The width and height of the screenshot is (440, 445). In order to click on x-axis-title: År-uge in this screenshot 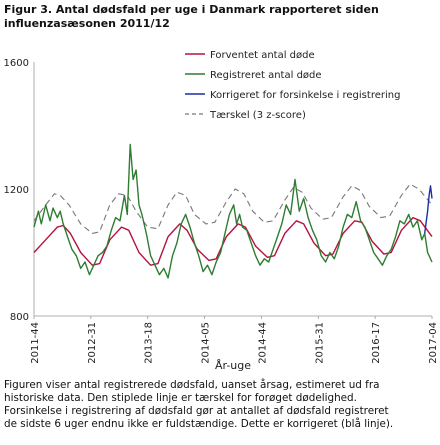, I will do `click(233, 365)`.